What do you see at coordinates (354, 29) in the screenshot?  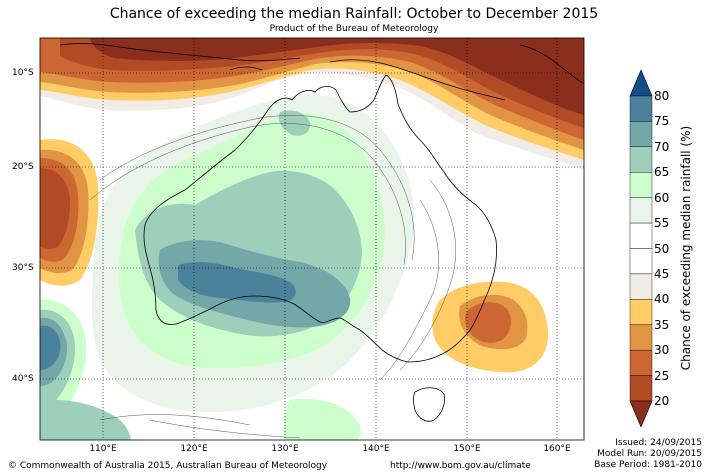 I see `map-subtitle: Product of the Bureau of Meteorology` at bounding box center [354, 29].